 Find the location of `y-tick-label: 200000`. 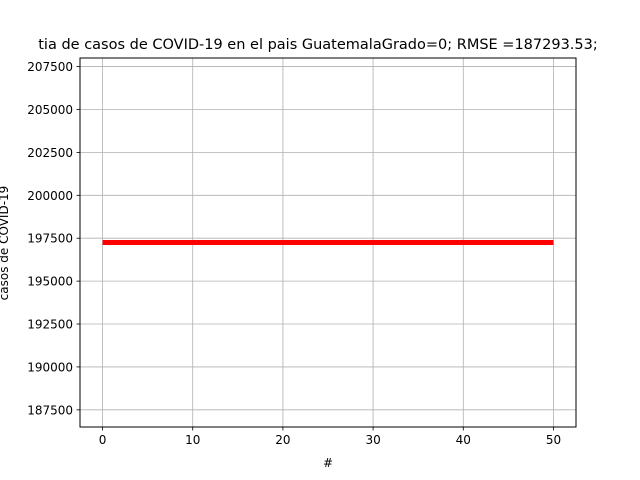

y-tick-label: 200000 is located at coordinates (50, 196).